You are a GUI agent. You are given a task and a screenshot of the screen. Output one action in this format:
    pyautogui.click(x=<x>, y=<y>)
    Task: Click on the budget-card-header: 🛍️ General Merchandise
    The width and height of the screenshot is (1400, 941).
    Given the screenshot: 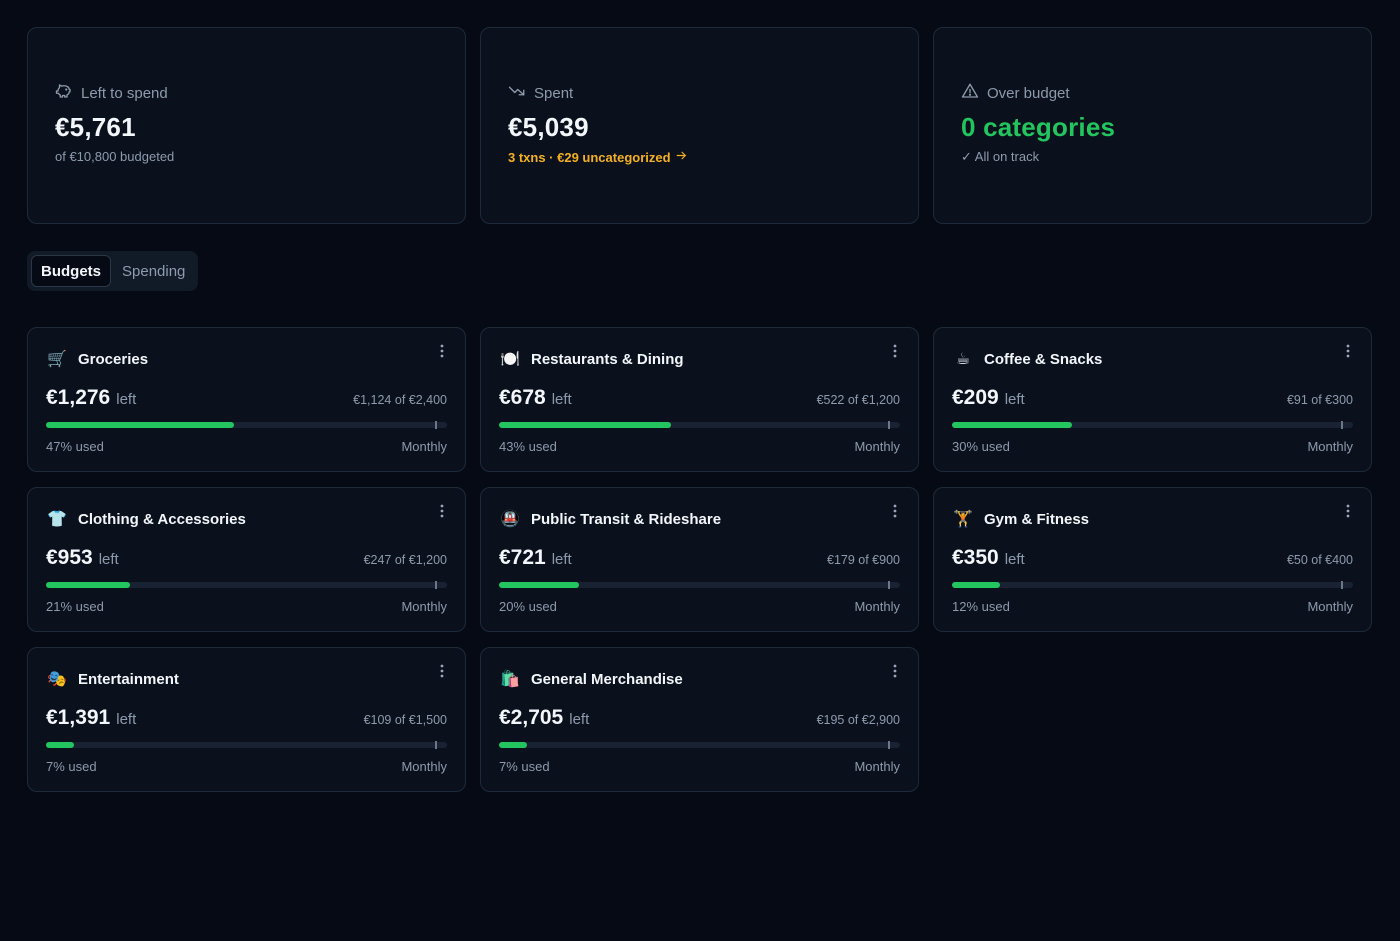 What is the action you would take?
    pyautogui.click(x=591, y=679)
    